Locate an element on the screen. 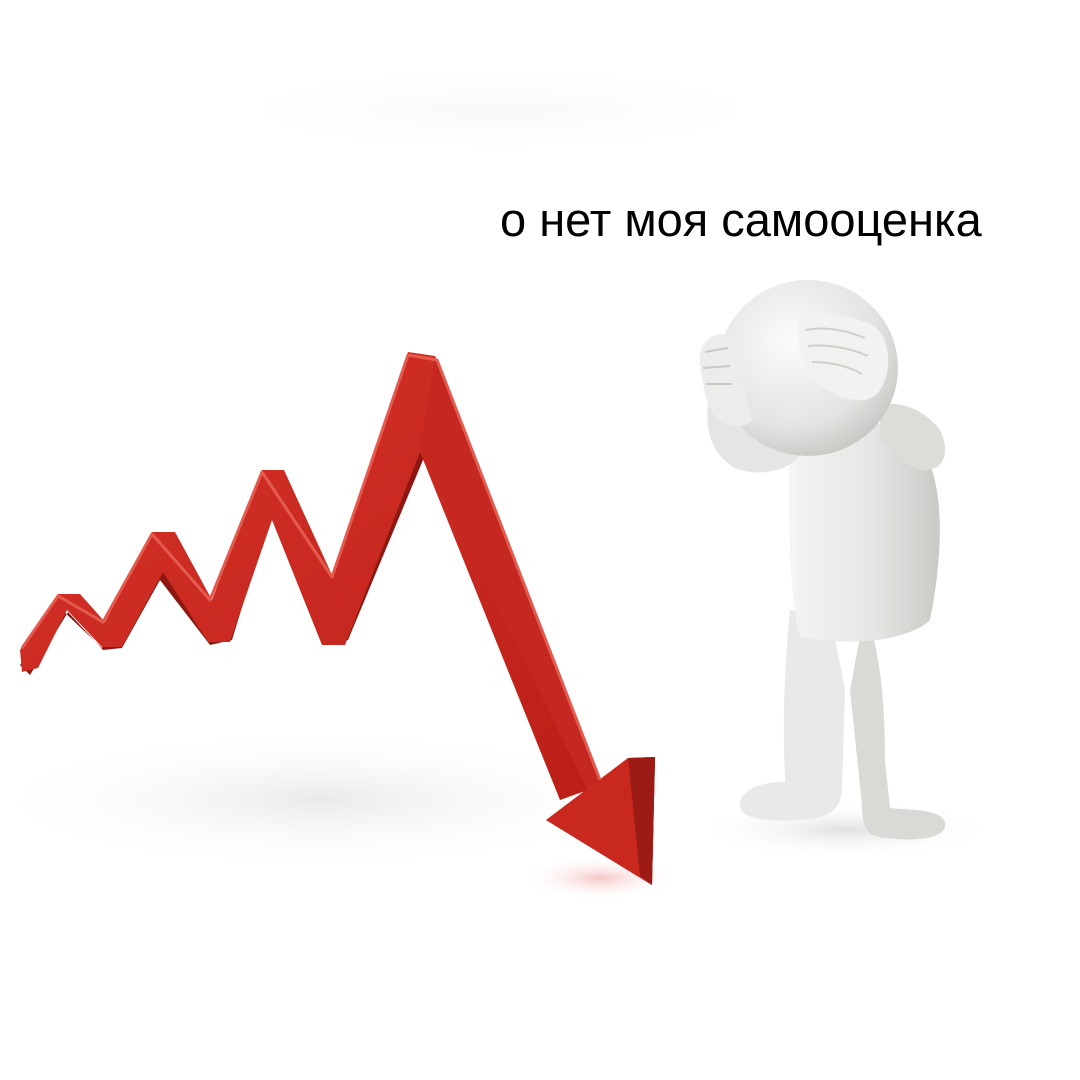 This screenshot has height=1080, width=1080. figure-floor-shadow is located at coordinates (845, 830).